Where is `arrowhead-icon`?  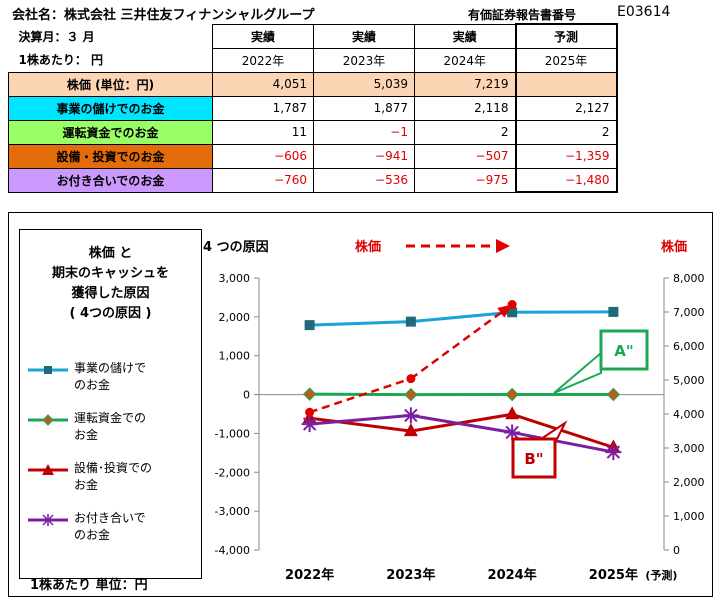 arrowhead-icon is located at coordinates (505, 311).